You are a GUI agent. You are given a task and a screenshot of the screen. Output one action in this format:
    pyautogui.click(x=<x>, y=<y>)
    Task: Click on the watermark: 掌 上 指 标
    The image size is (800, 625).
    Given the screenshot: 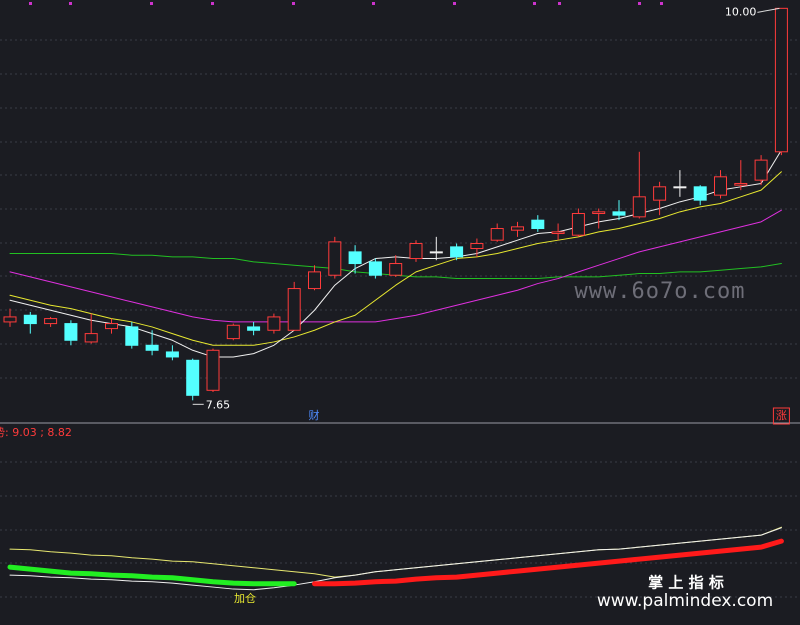 What is the action you would take?
    pyautogui.click(x=686, y=583)
    